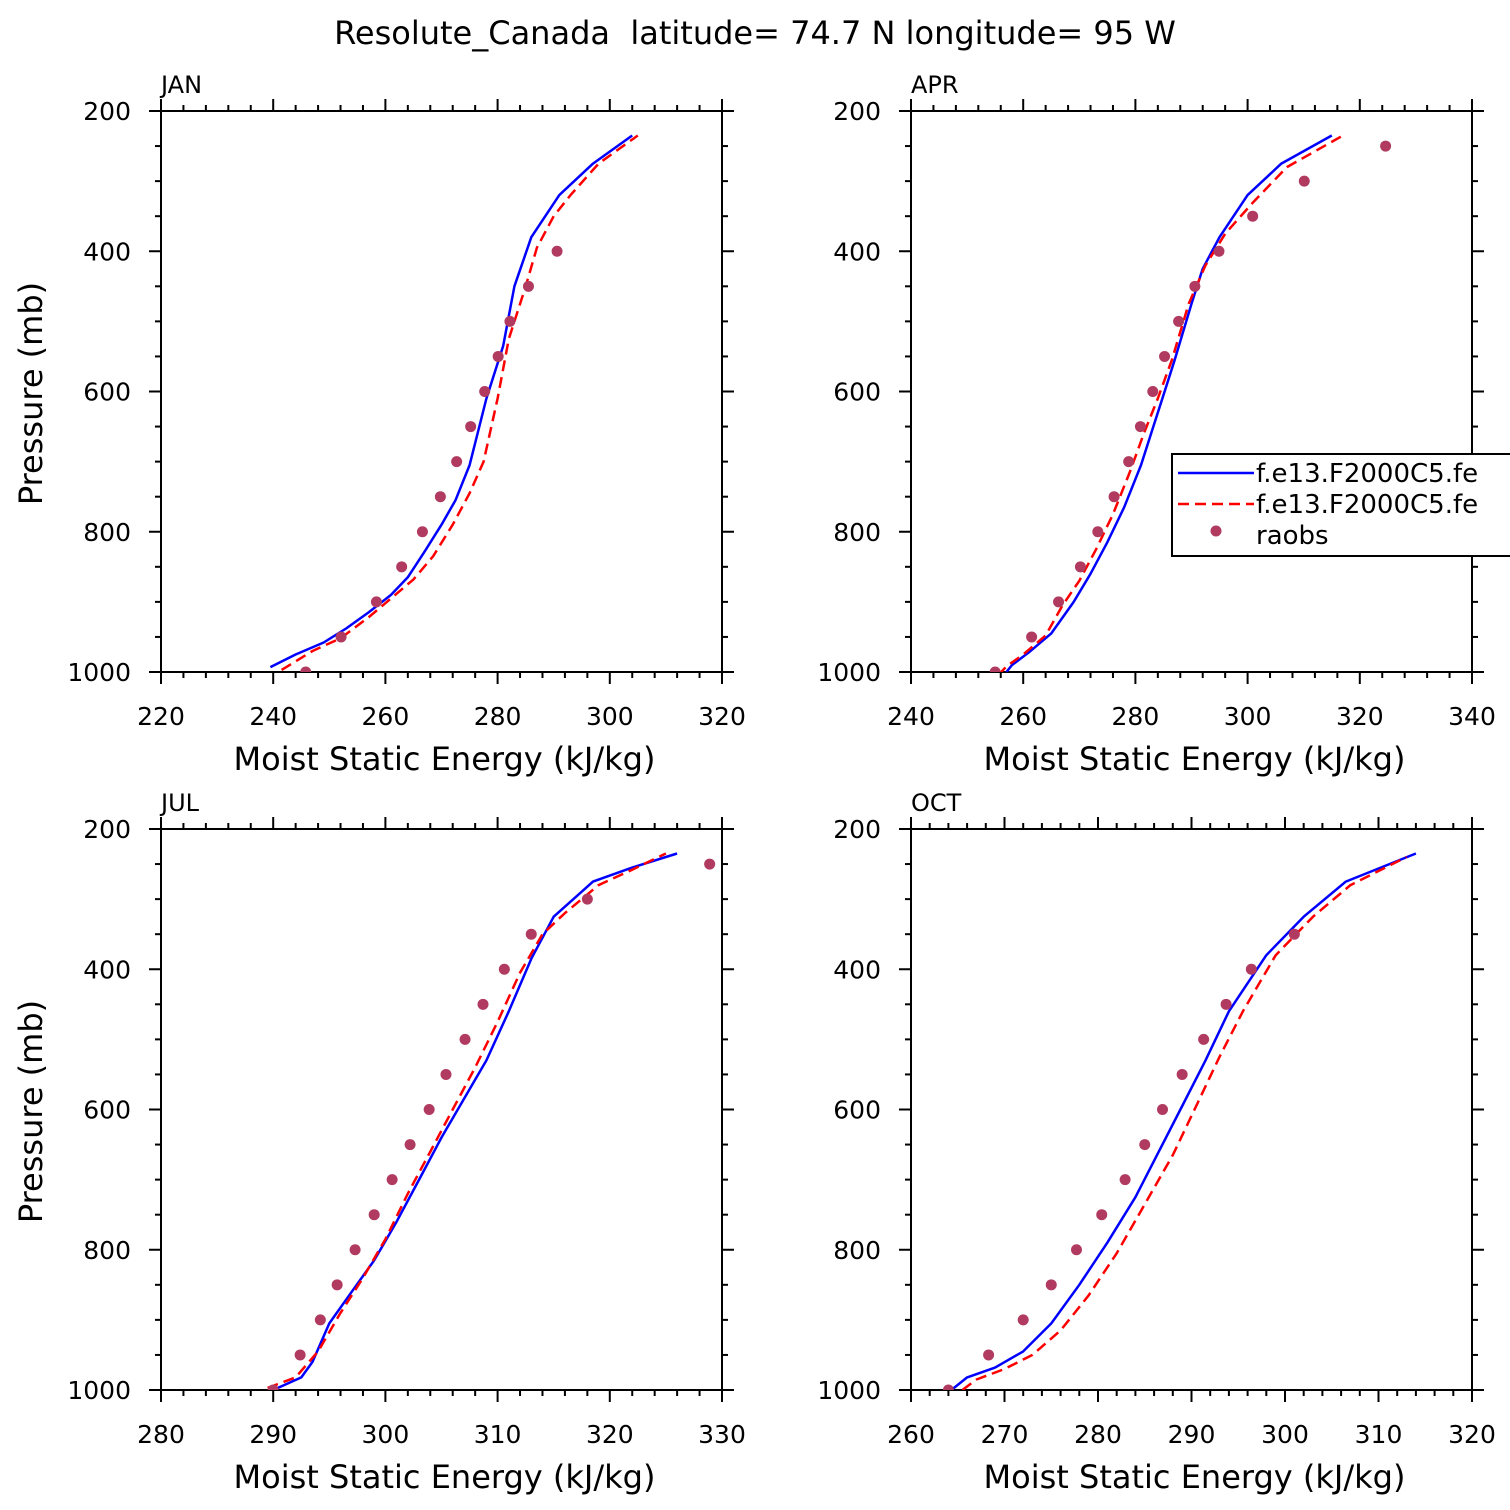  What do you see at coordinates (722, 1434) in the screenshot?
I see `x-tick-label: 330` at bounding box center [722, 1434].